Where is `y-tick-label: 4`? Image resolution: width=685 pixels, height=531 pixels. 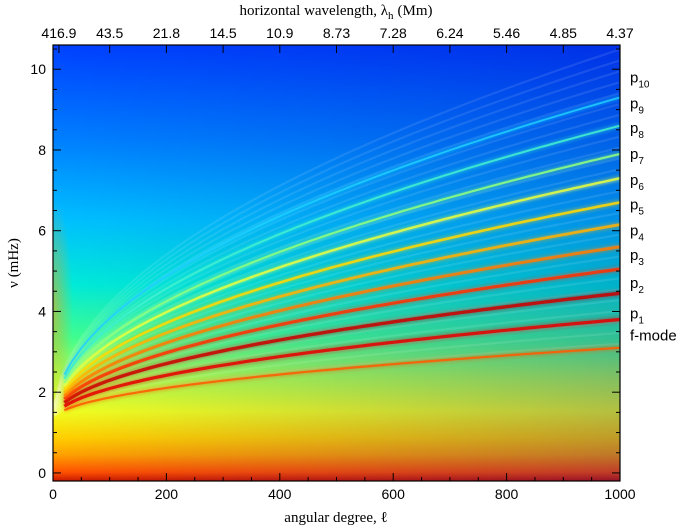
y-tick-label: 4 is located at coordinates (42, 311).